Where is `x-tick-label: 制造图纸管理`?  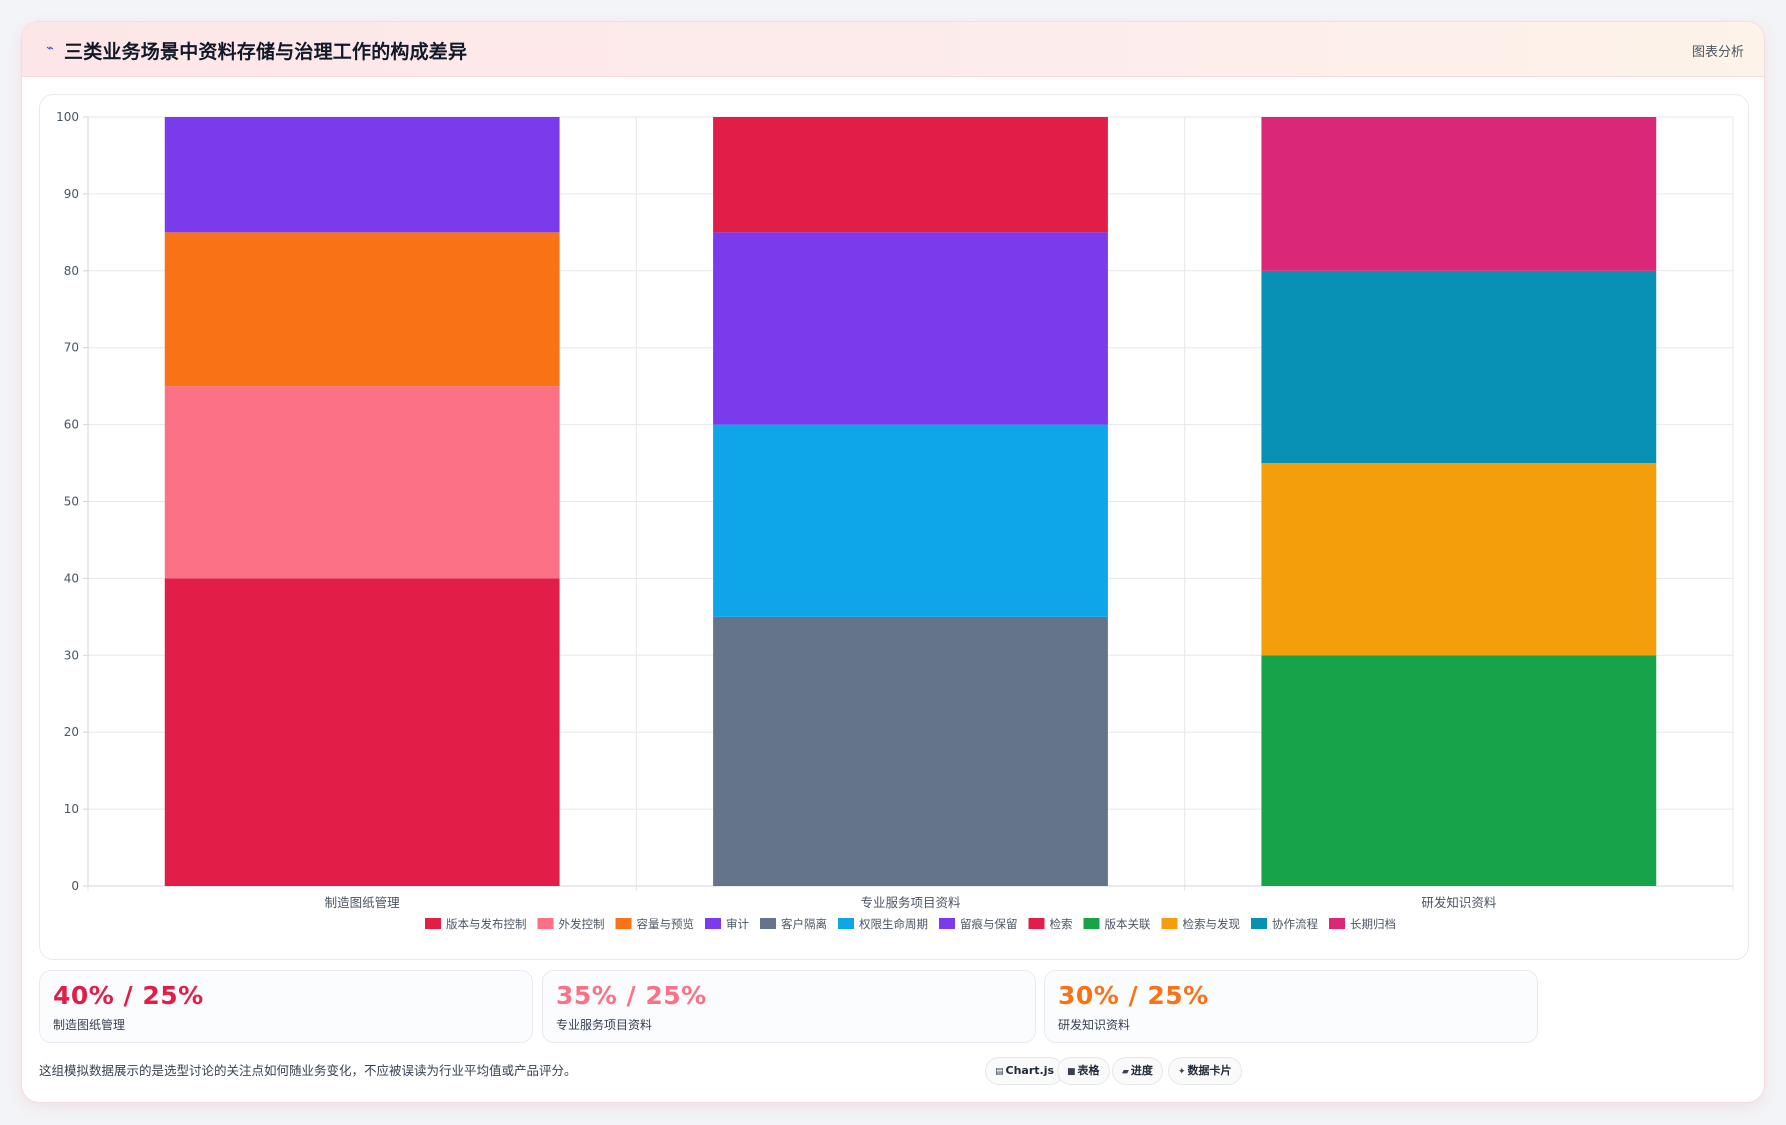
x-tick-label: 制造图纸管理 is located at coordinates (363, 902).